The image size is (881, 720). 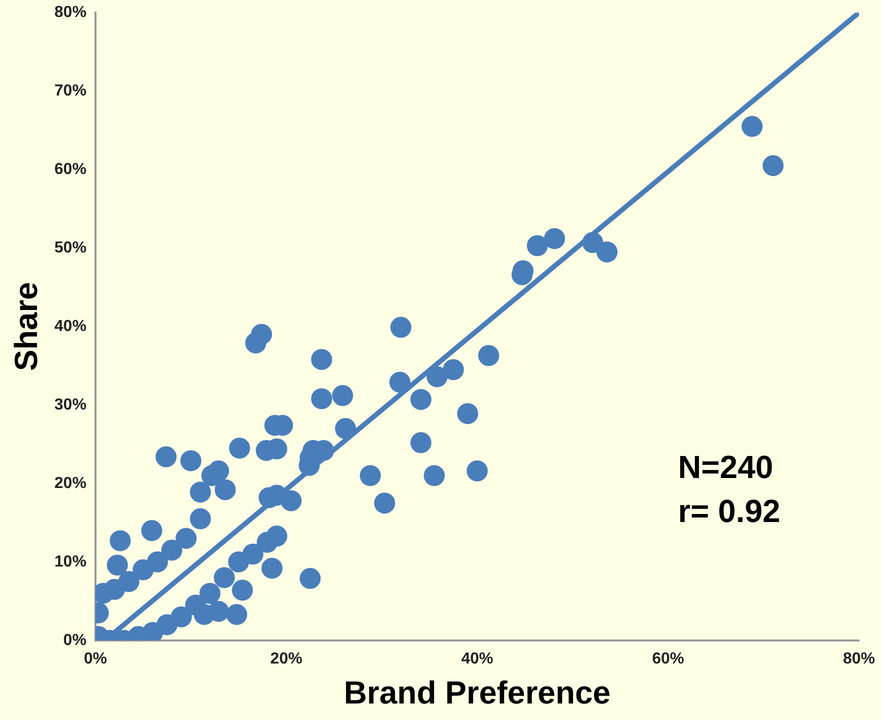 What do you see at coordinates (726, 467) in the screenshot?
I see `annotation: N=240` at bounding box center [726, 467].